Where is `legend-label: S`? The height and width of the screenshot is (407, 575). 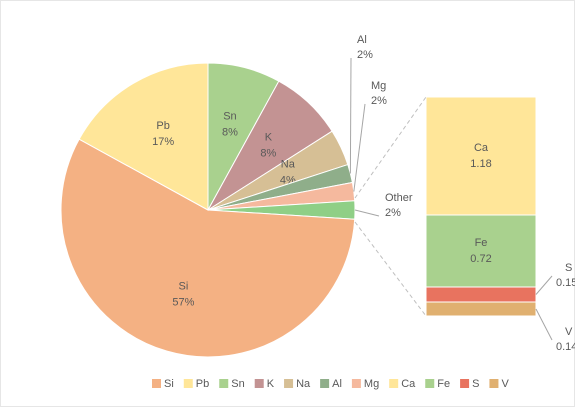
legend-label: S is located at coordinates (475, 384).